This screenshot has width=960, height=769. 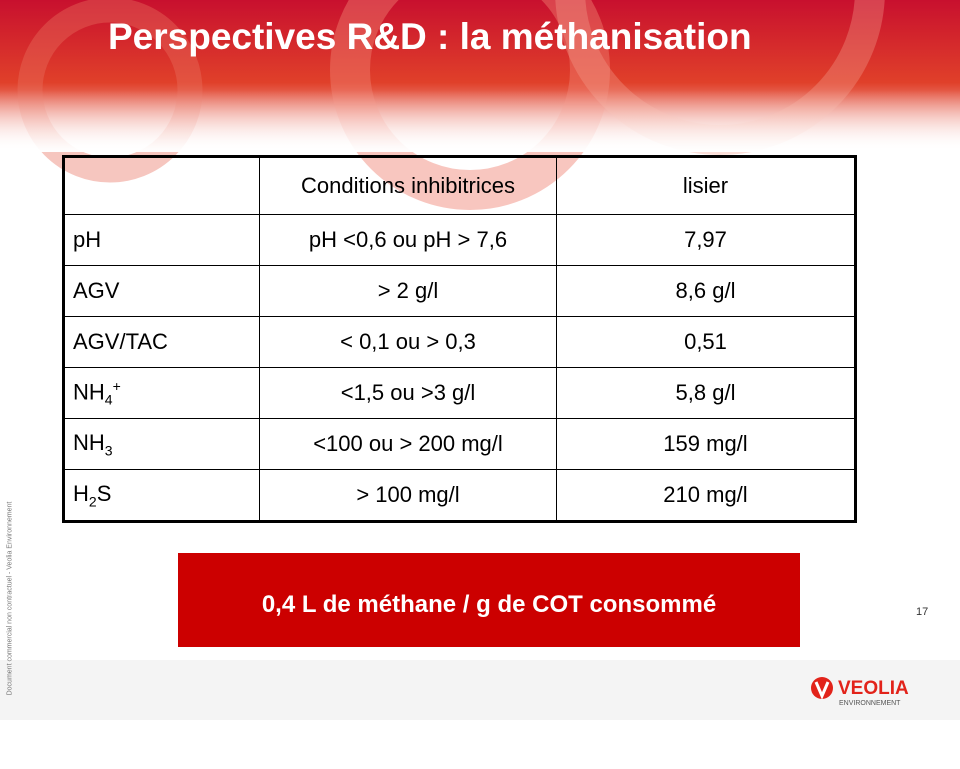 What do you see at coordinates (408, 495) in the screenshot?
I see `table-cell: > 100 mg/l` at bounding box center [408, 495].